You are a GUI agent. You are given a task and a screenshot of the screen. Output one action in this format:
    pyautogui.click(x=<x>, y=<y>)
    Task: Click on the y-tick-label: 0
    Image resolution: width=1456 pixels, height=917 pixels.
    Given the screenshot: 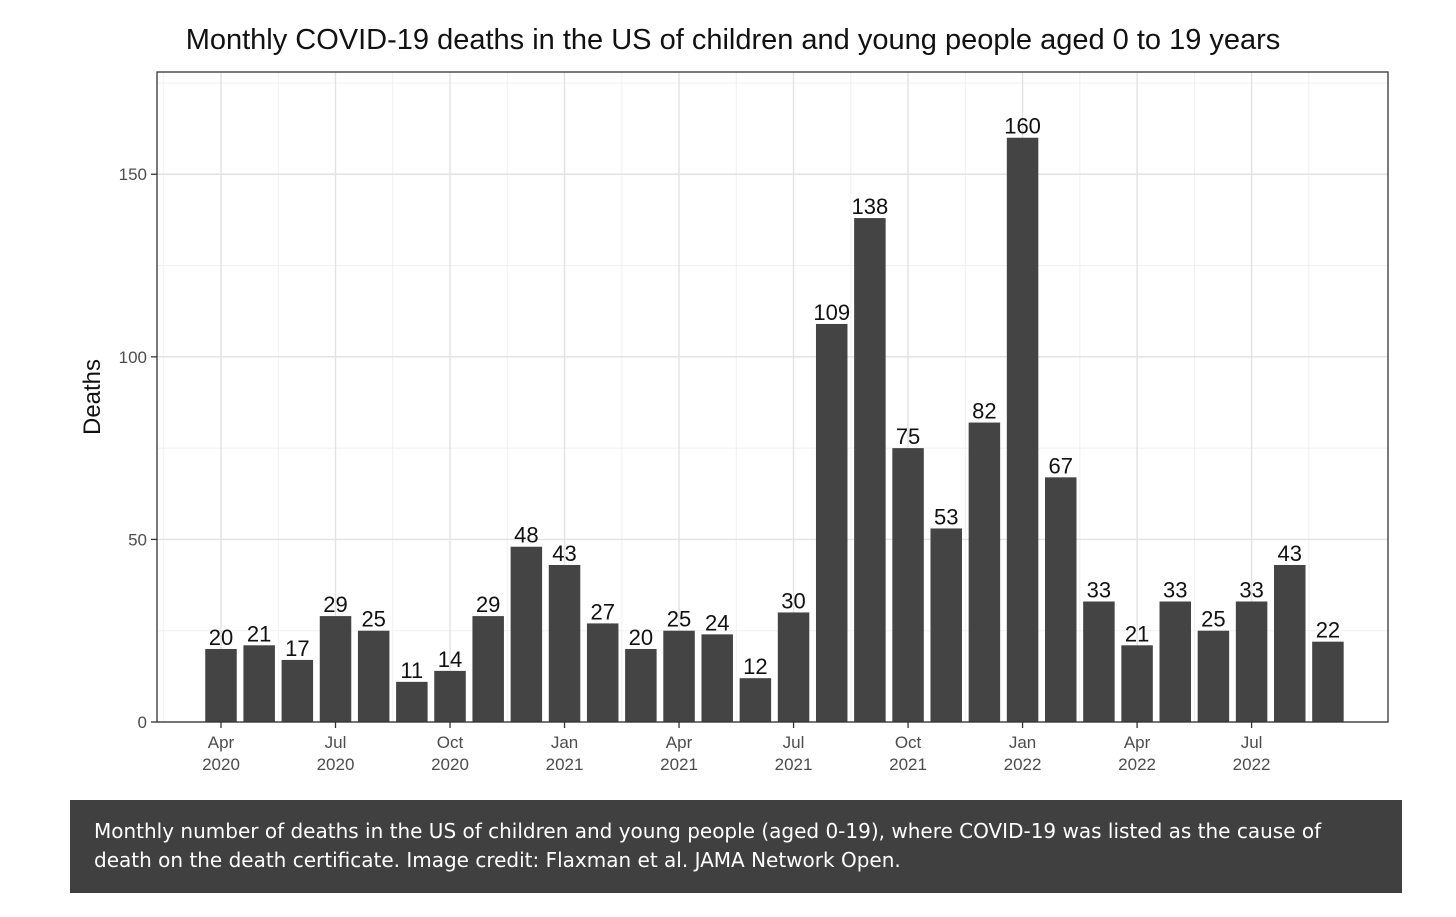 What is the action you would take?
    pyautogui.click(x=142, y=722)
    